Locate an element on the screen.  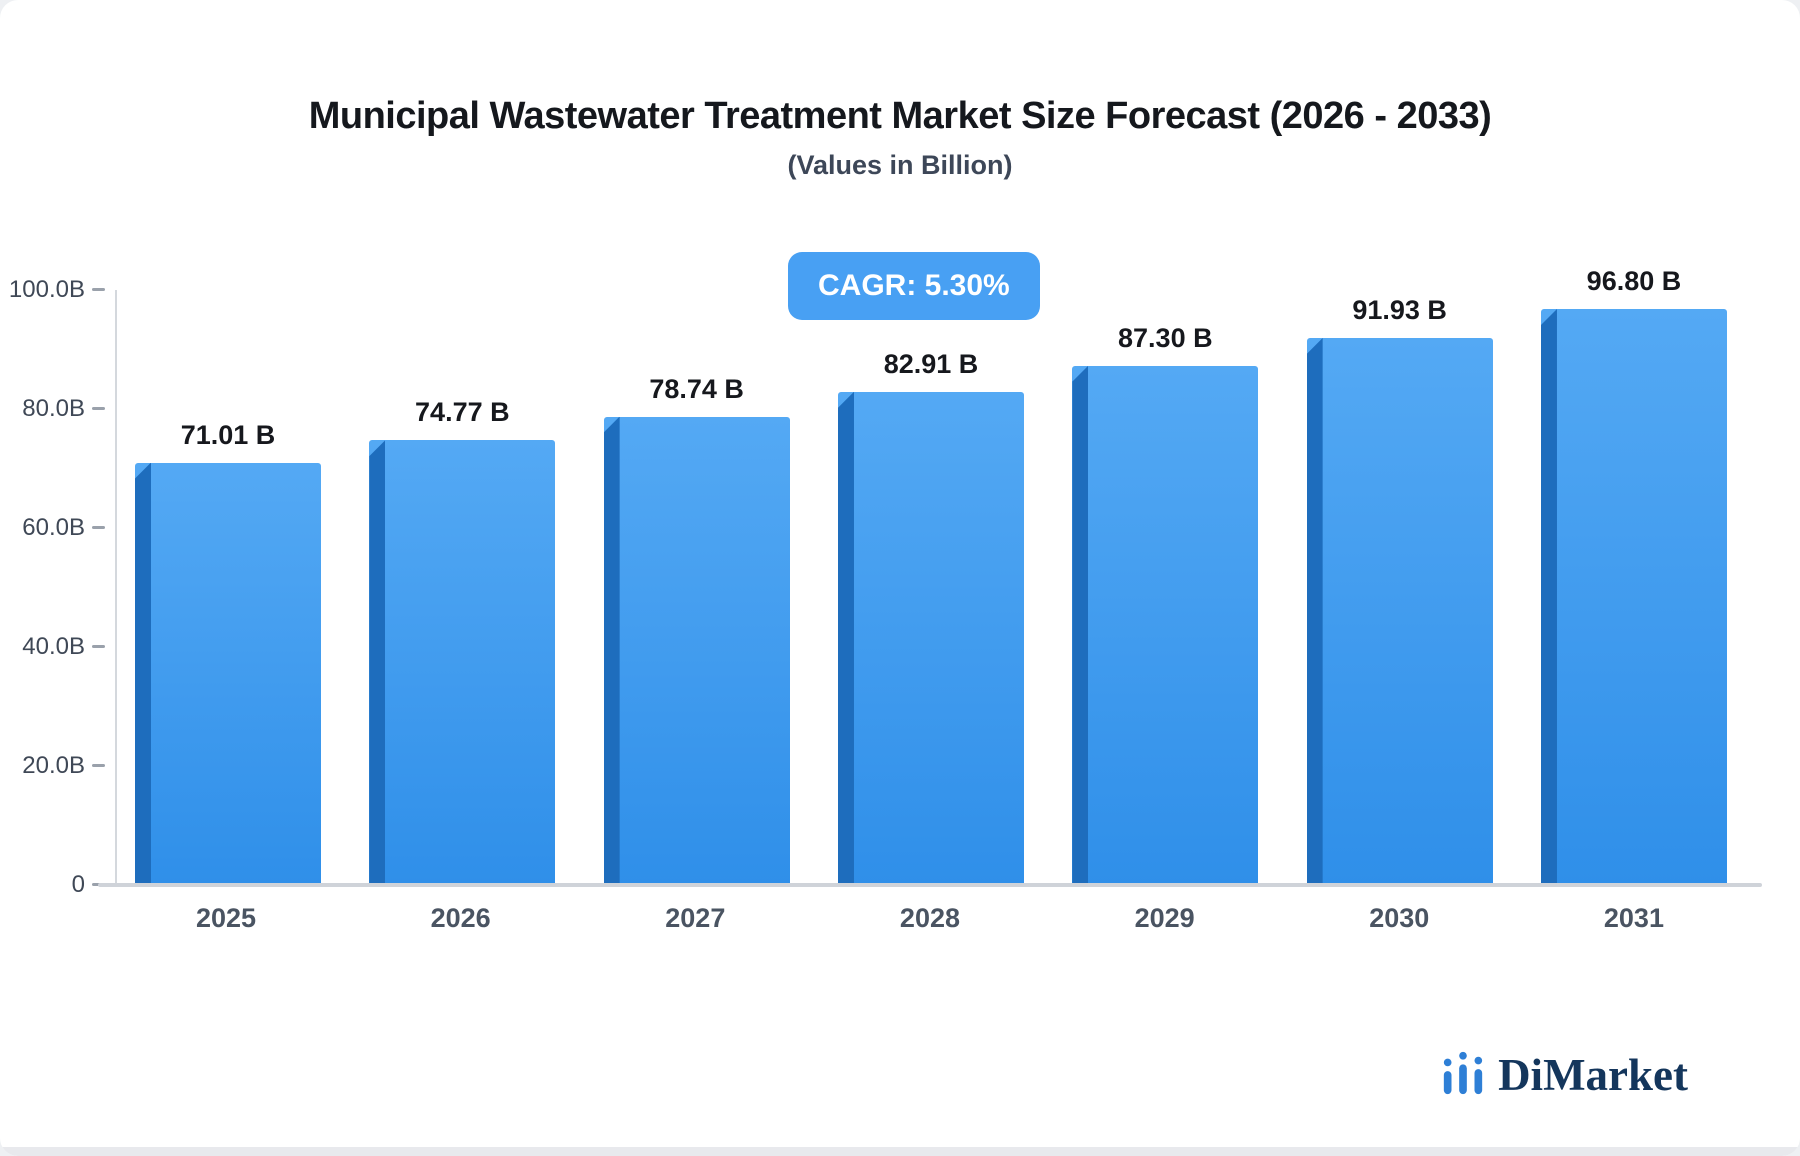
bar-slot-2031: 96.80 B is located at coordinates (1633, 575).